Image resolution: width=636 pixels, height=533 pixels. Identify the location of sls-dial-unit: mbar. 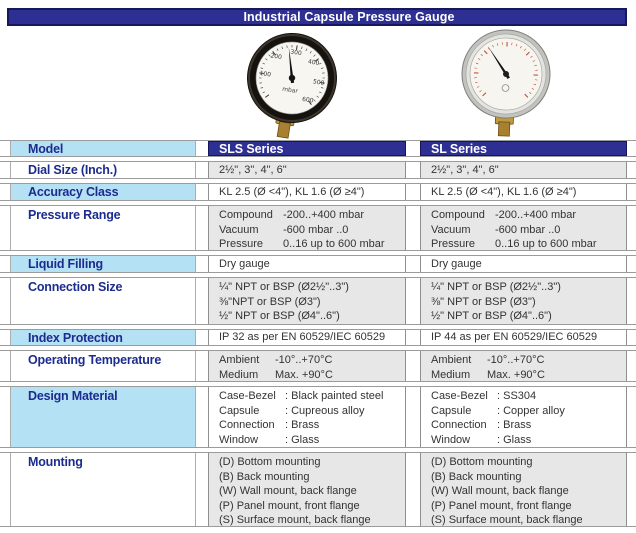
(290, 90).